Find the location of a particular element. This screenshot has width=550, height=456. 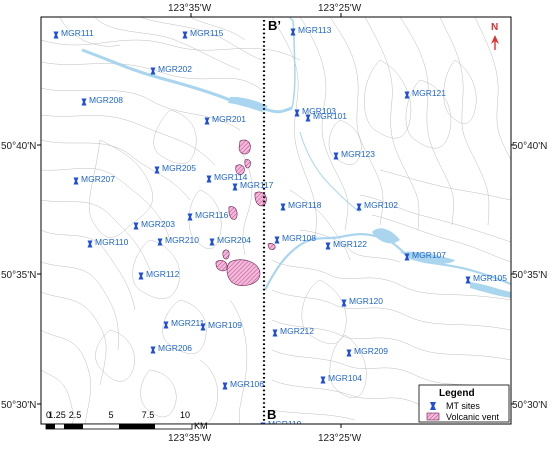

mt-site: MGR109 is located at coordinates (221, 325).